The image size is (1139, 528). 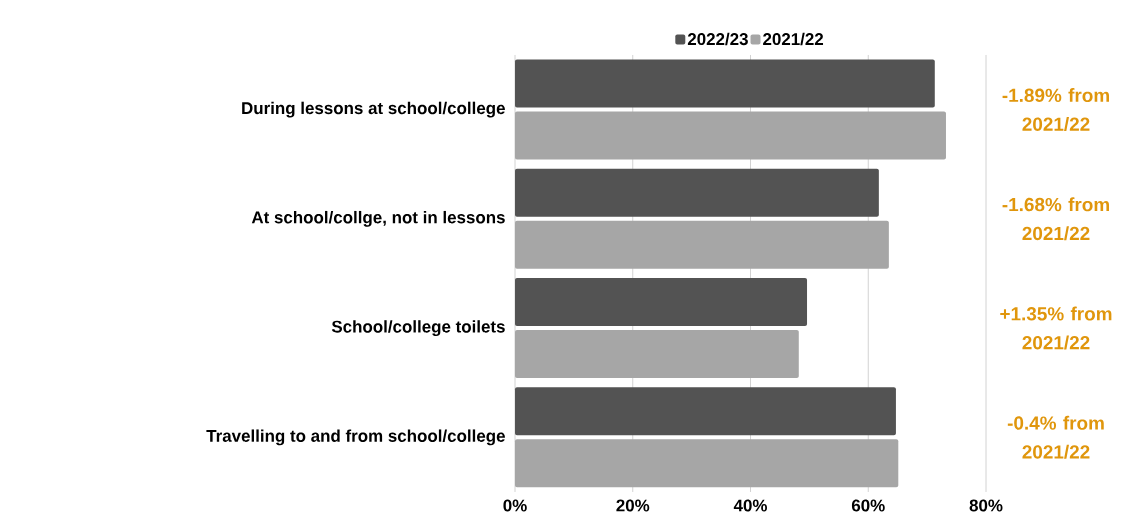 I want to click on legend-label: 2022/23, so click(x=717, y=39).